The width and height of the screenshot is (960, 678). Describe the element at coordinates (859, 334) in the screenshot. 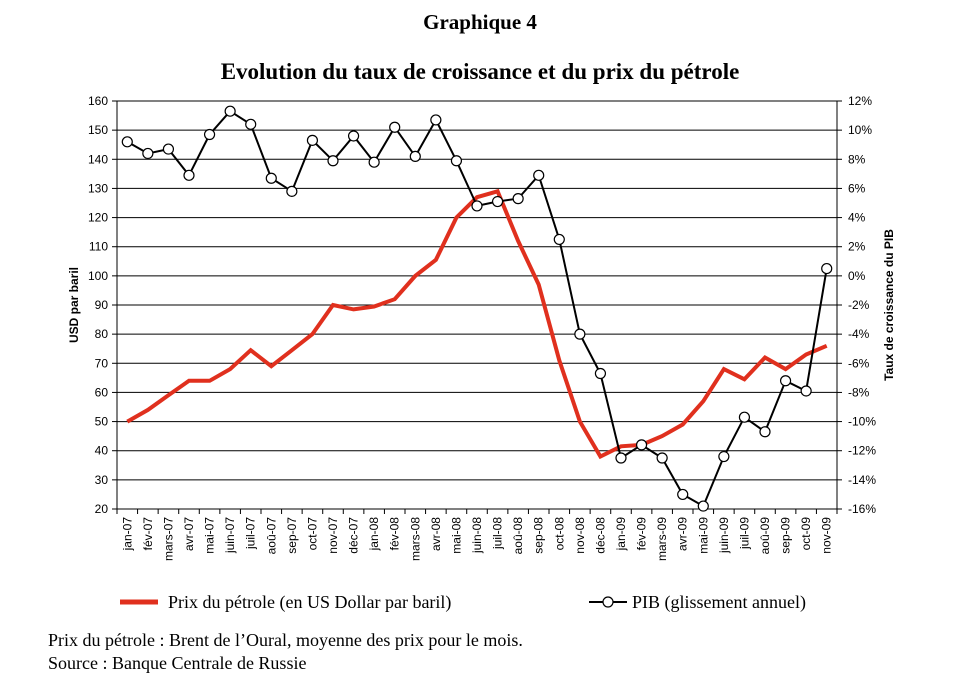

I see `right-tick-label: -4%` at that location.